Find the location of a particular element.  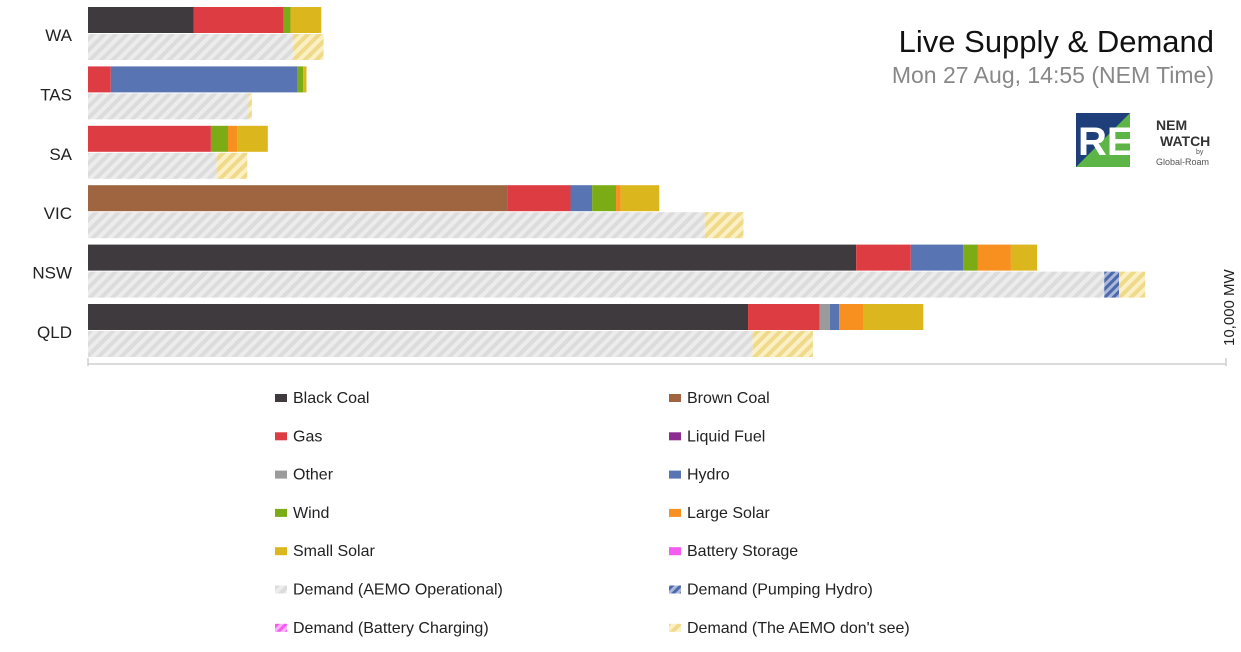

demand-bar-qld-demand-the-aemo-don-t-see is located at coordinates (782, 344).